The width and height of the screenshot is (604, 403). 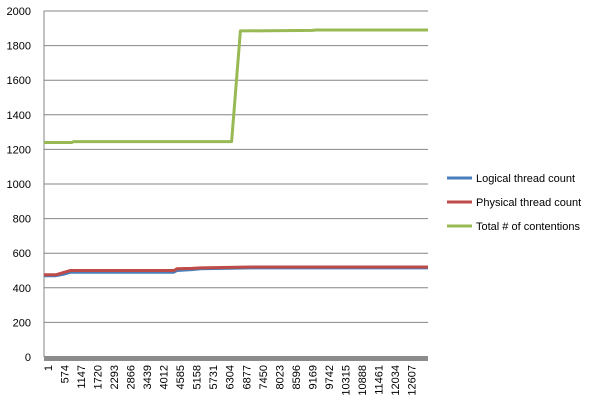 I want to click on x-tick-label: 12607, so click(x=412, y=380).